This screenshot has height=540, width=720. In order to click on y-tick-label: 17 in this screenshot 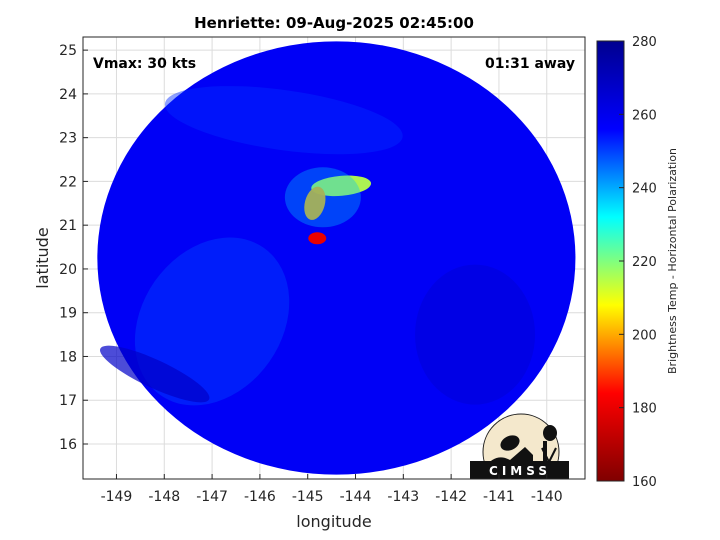, I will do `click(68, 401)`.